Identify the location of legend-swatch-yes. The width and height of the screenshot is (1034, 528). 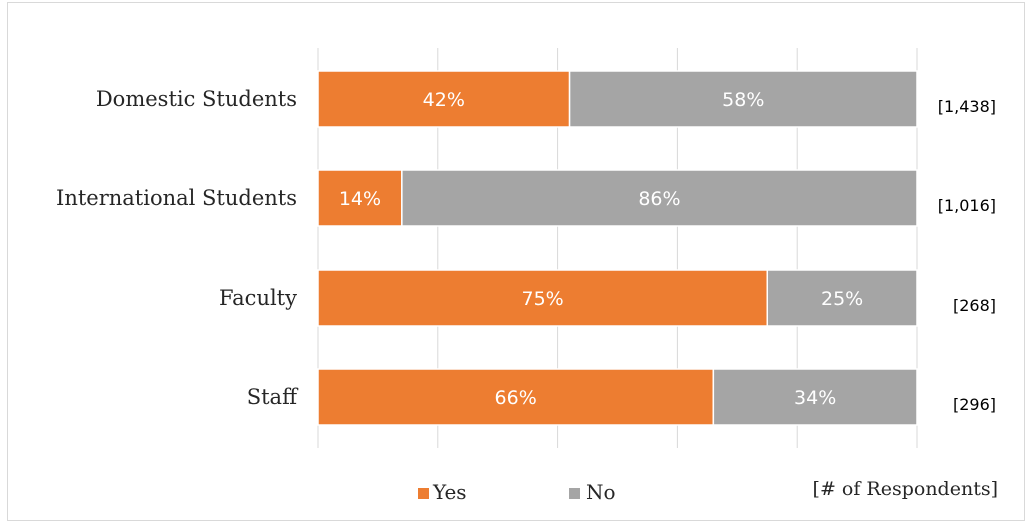
(423, 493).